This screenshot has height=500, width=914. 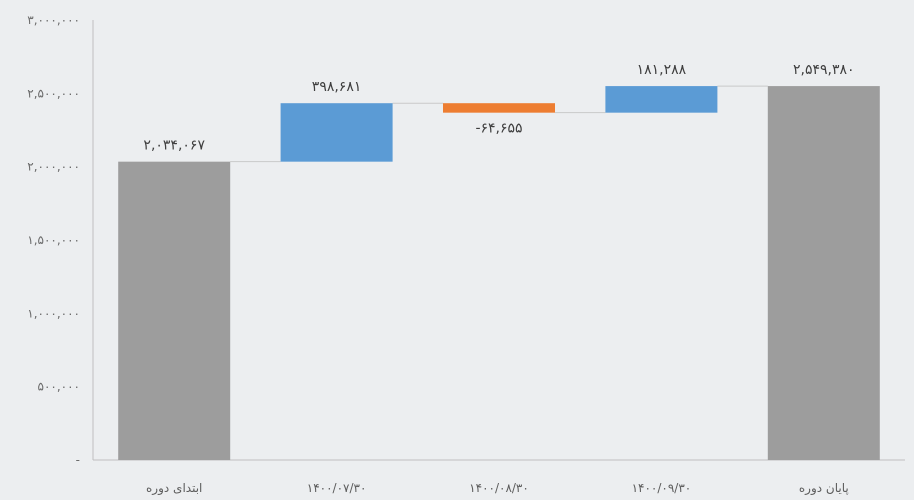 I want to click on y-tick-label: -, so click(x=78, y=460).